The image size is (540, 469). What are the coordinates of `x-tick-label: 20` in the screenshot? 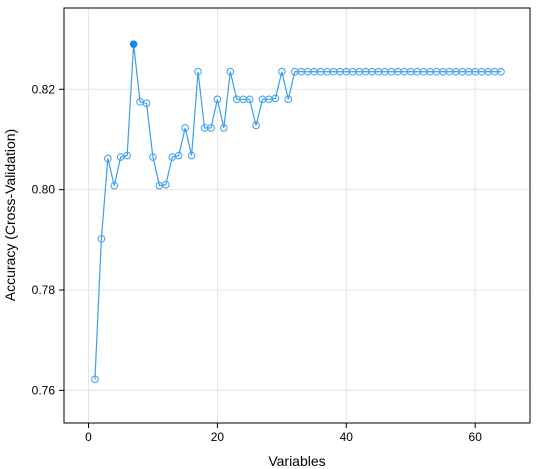 It's located at (218, 437).